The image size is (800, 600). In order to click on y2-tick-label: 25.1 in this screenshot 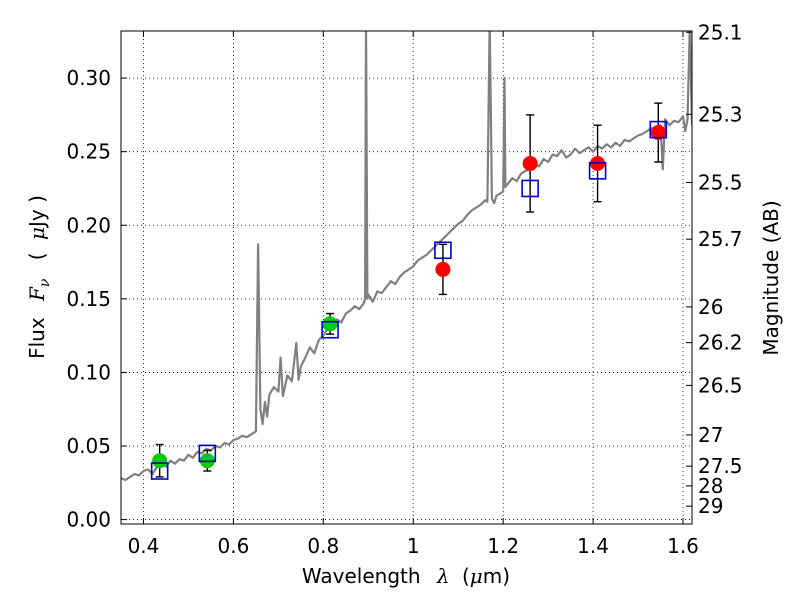, I will do `click(720, 32)`.